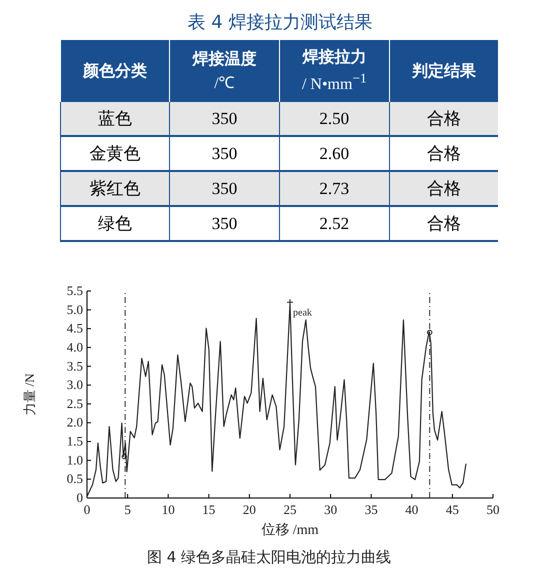 The height and width of the screenshot is (581, 538). I want to click on category-label: 焊接拉力 / N•mm$^{−1}$, so click(334, 71).